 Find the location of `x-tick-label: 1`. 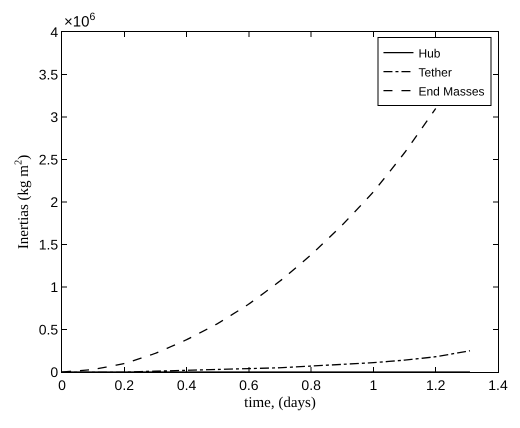

x-tick-label: 1 is located at coordinates (374, 384).